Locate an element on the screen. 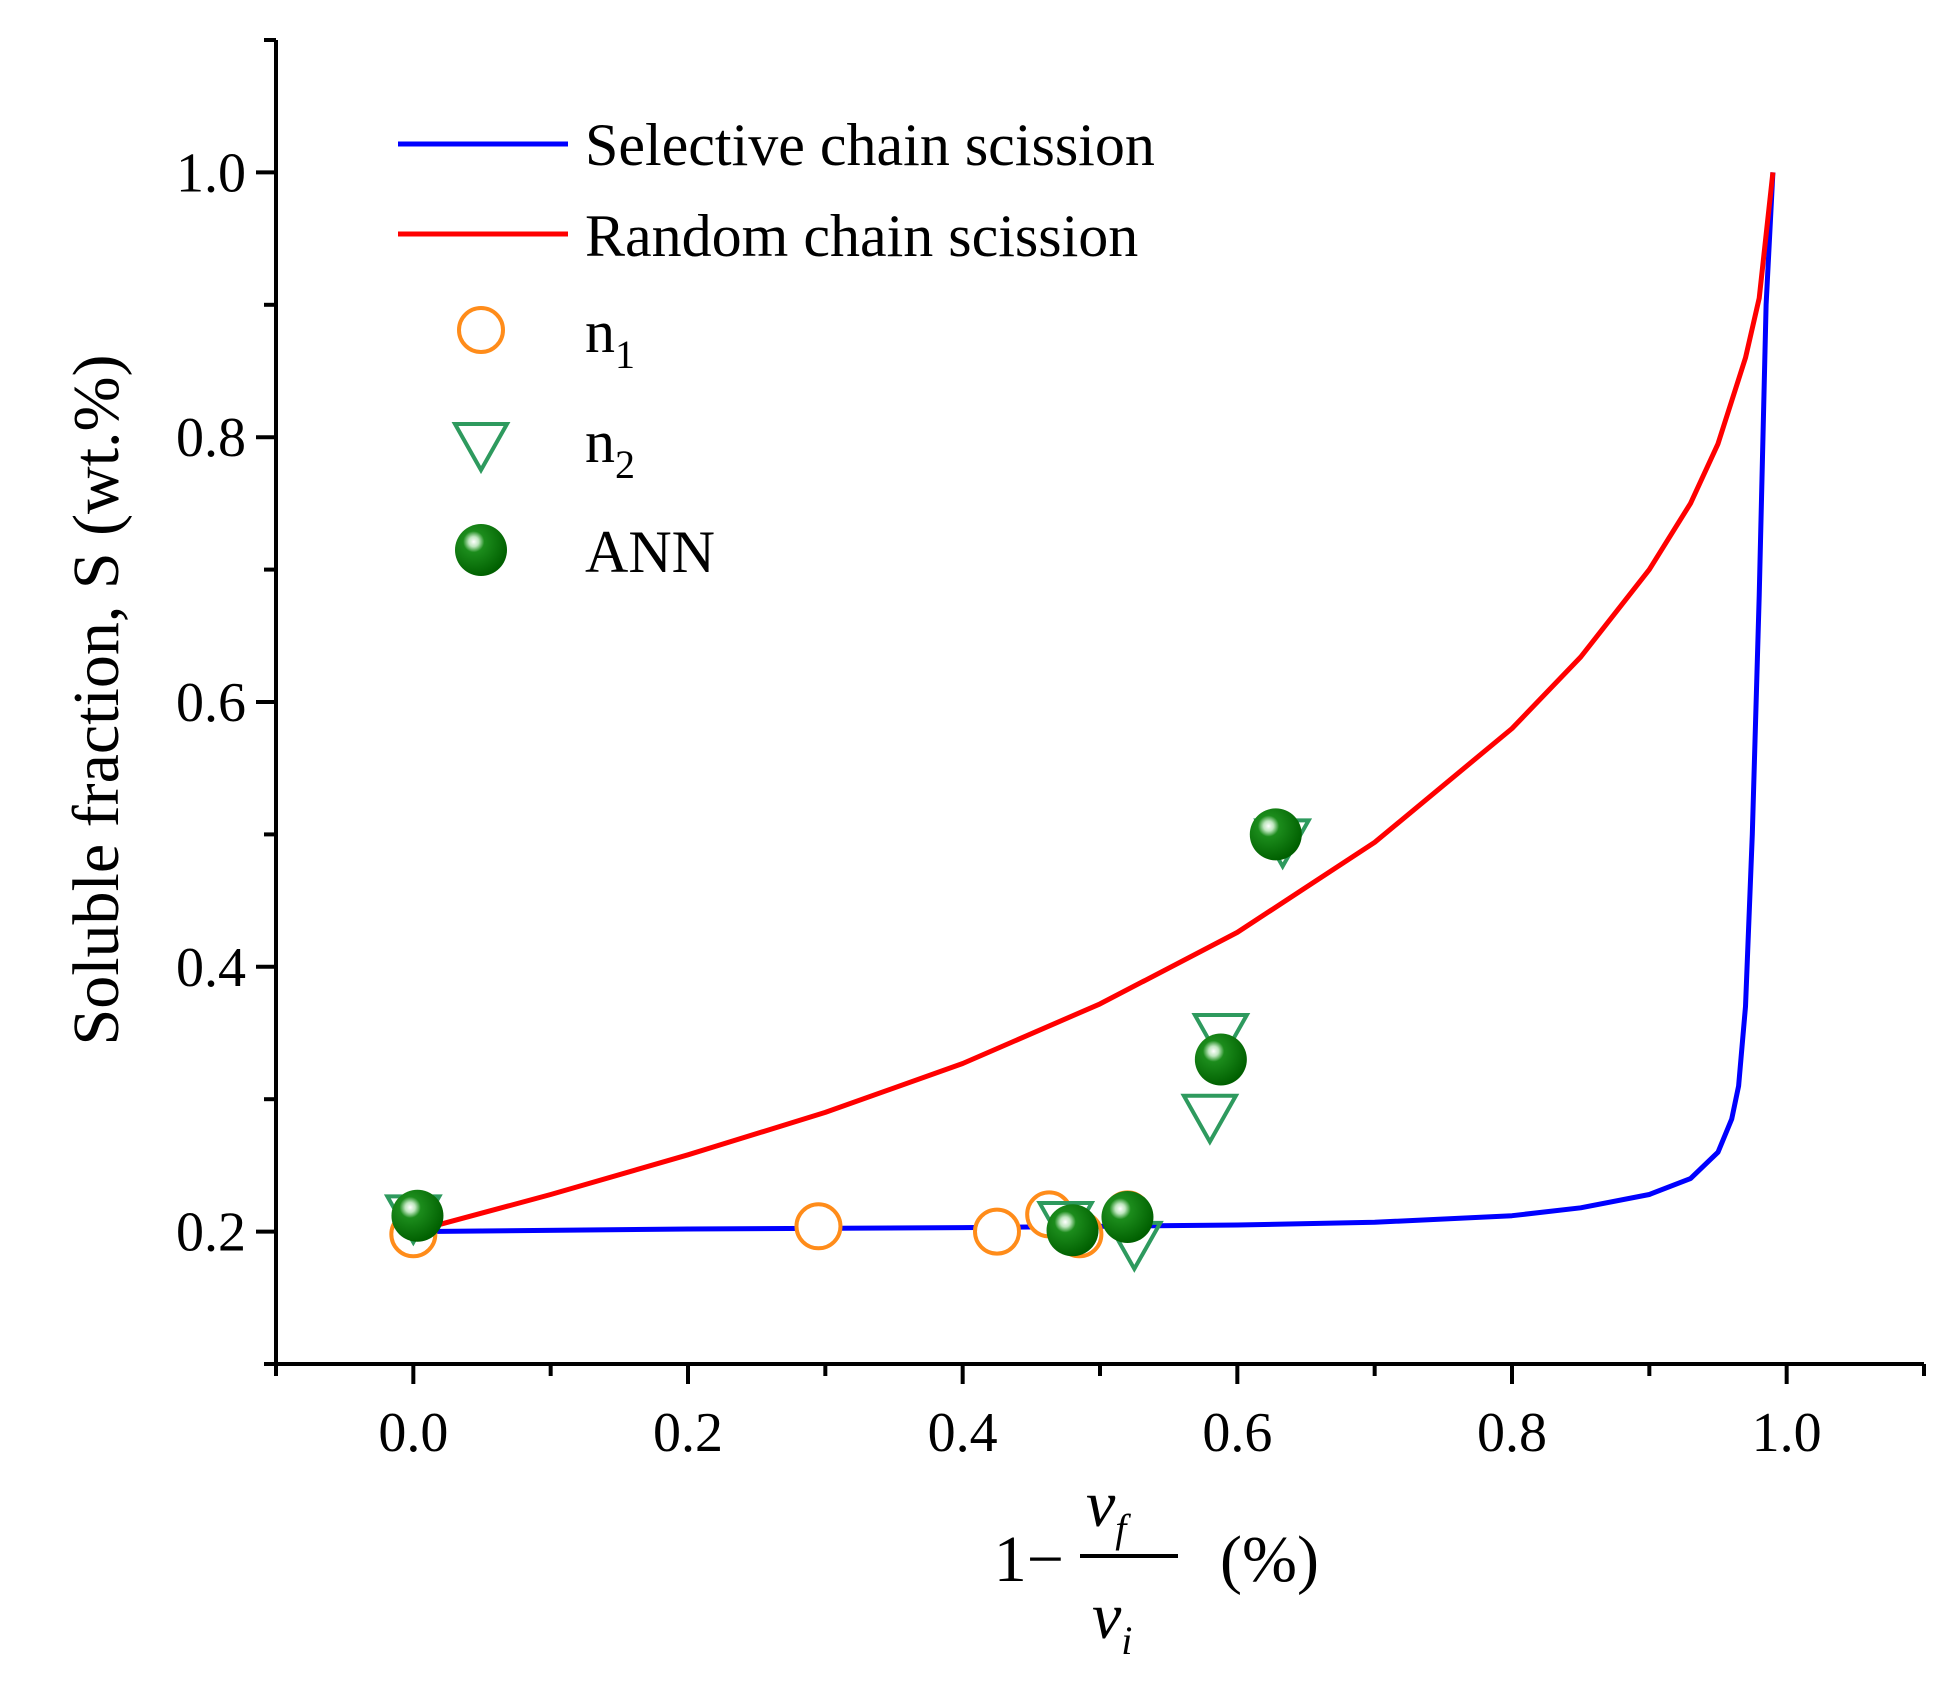 This screenshot has height=1691, width=1950. y-tick-label: 0.8 is located at coordinates (211, 438).